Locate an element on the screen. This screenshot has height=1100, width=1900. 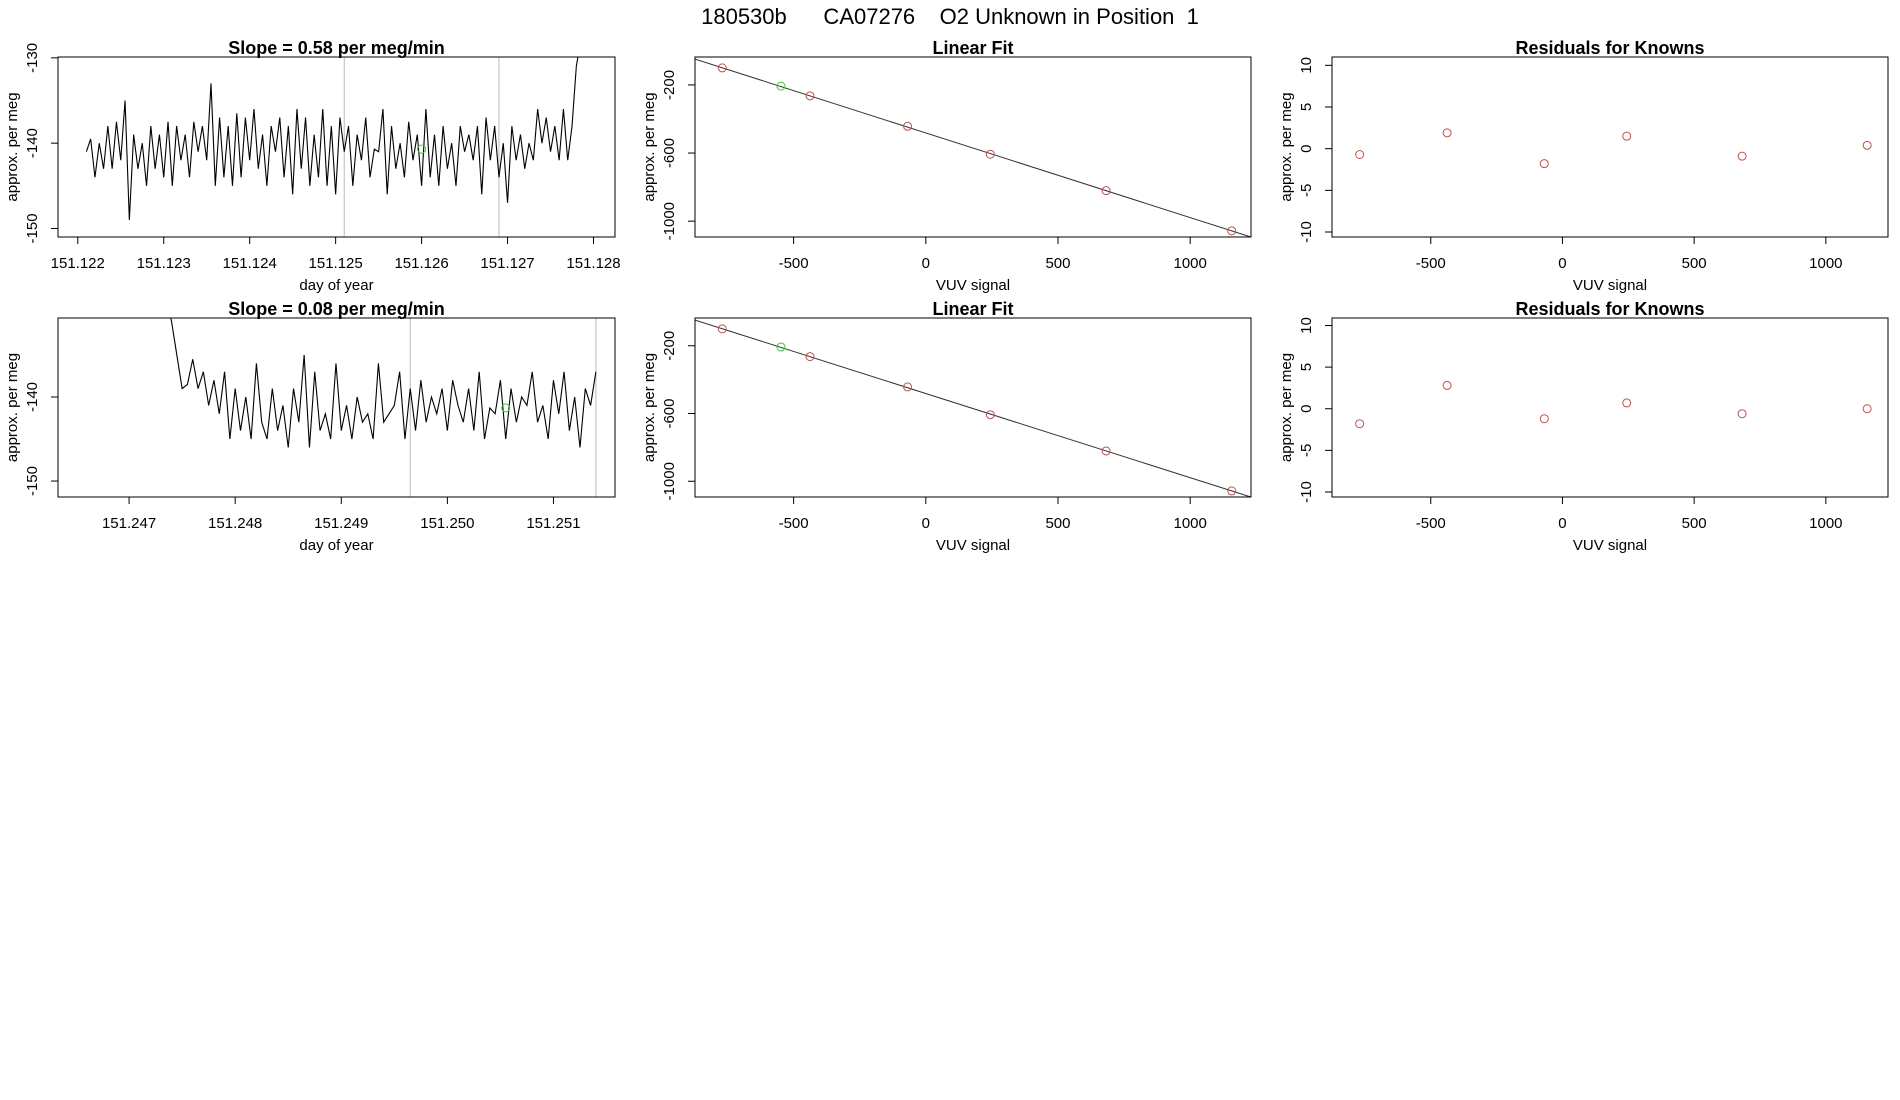
x-tick-label: 151.126 is located at coordinates (421, 263).